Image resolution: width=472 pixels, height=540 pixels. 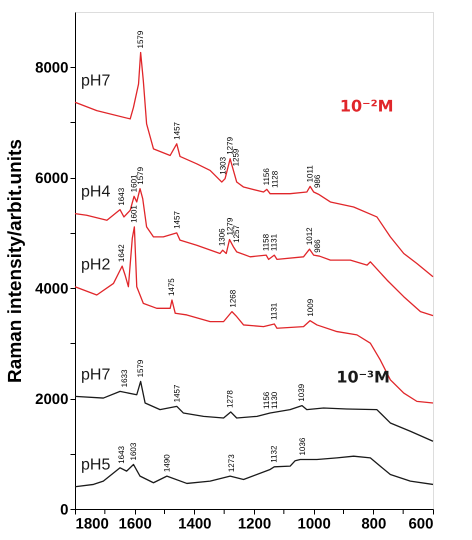 I want to click on annotation: 1132, so click(x=273, y=454).